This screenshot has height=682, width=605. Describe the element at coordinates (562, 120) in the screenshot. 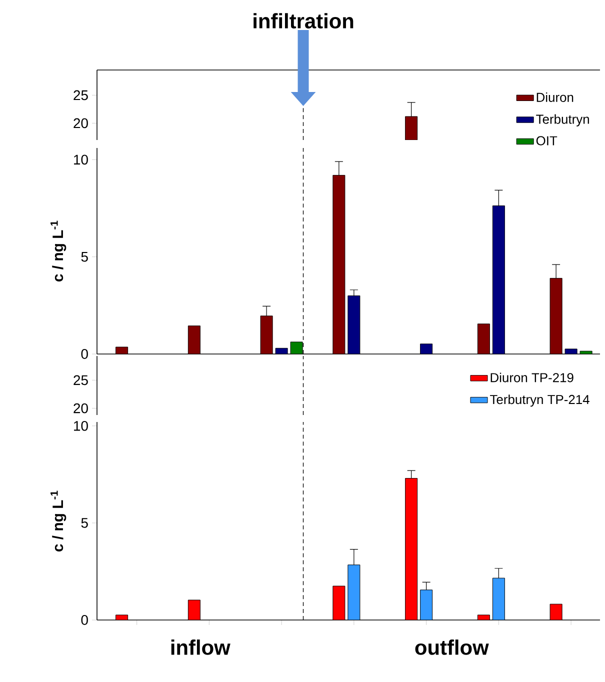

I see `legend-label: Terbutryn` at that location.